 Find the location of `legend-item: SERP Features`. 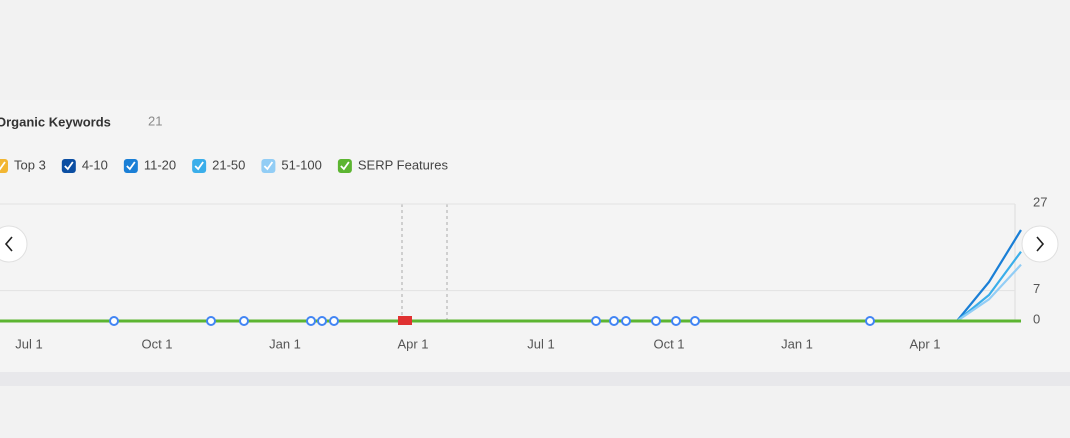

legend-item: SERP Features is located at coordinates (393, 165).